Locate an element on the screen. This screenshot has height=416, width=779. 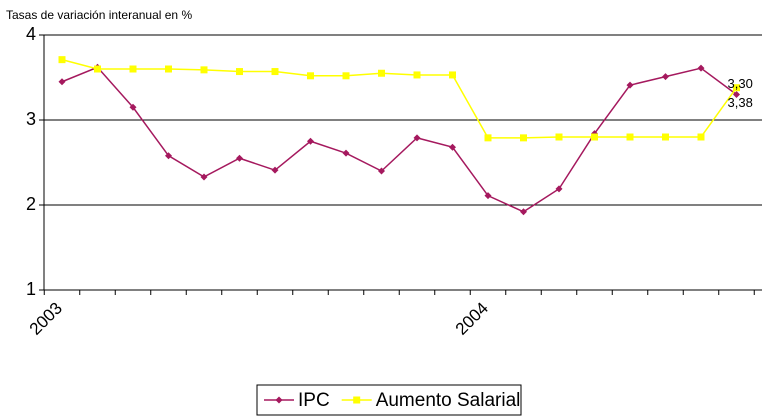
y-tick-label: 2 is located at coordinates (31, 204).